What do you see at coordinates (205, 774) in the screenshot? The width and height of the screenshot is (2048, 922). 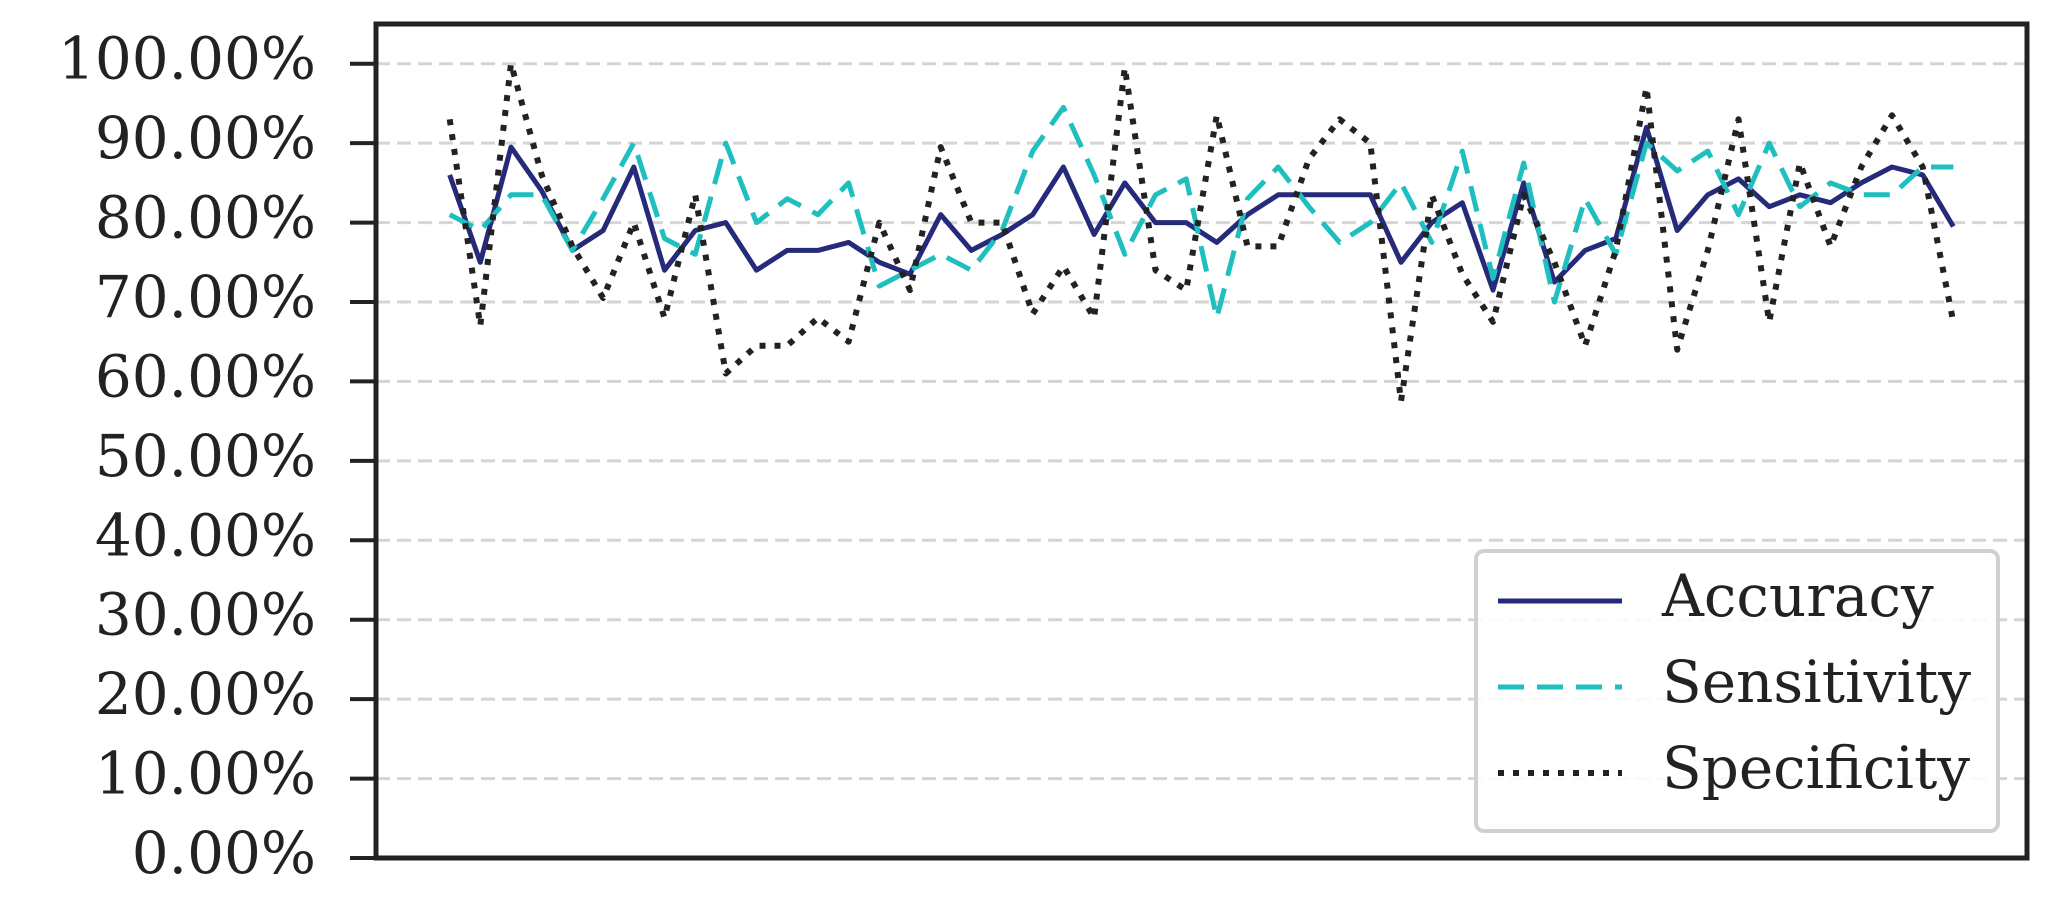 I see `y-tick-label: 10.00%` at bounding box center [205, 774].